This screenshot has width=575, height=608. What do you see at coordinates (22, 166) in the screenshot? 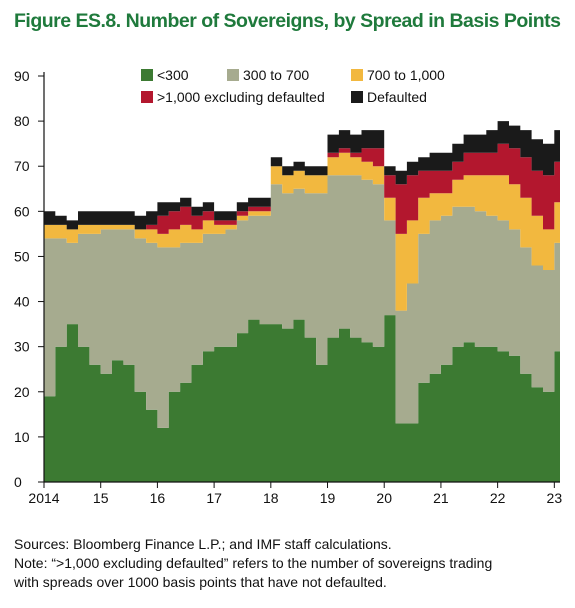
I see `y-tick-label-7: 70` at bounding box center [22, 166].